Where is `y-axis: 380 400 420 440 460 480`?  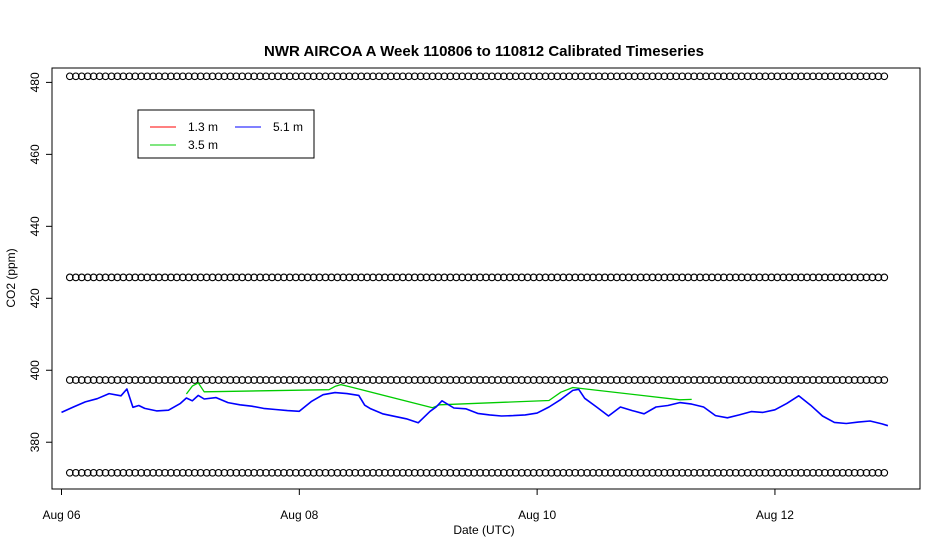 y-axis: 380 400 420 440 460 480 is located at coordinates (40, 262).